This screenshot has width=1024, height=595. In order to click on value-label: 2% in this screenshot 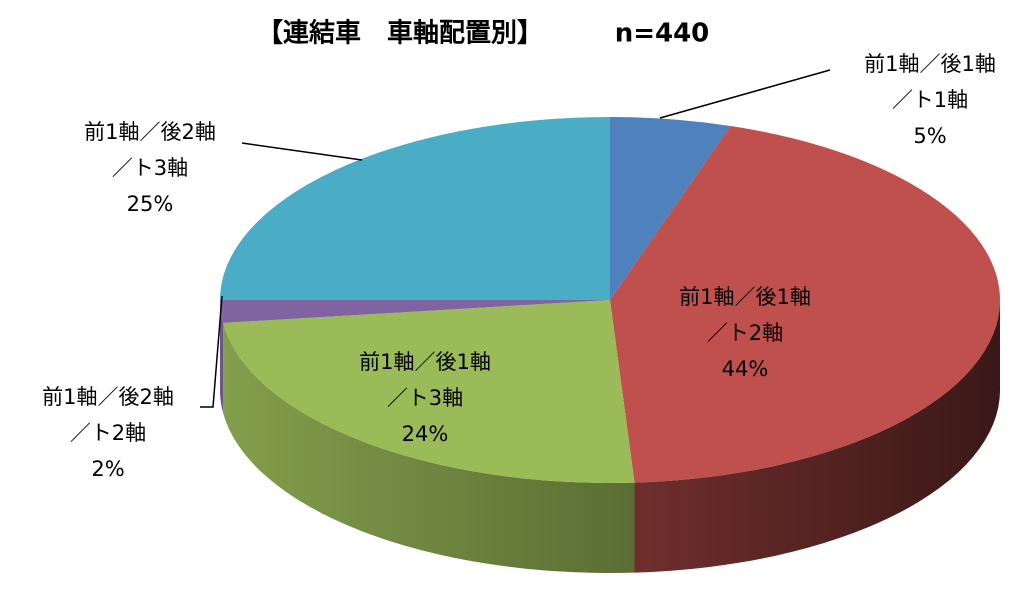, I will do `click(107, 469)`.